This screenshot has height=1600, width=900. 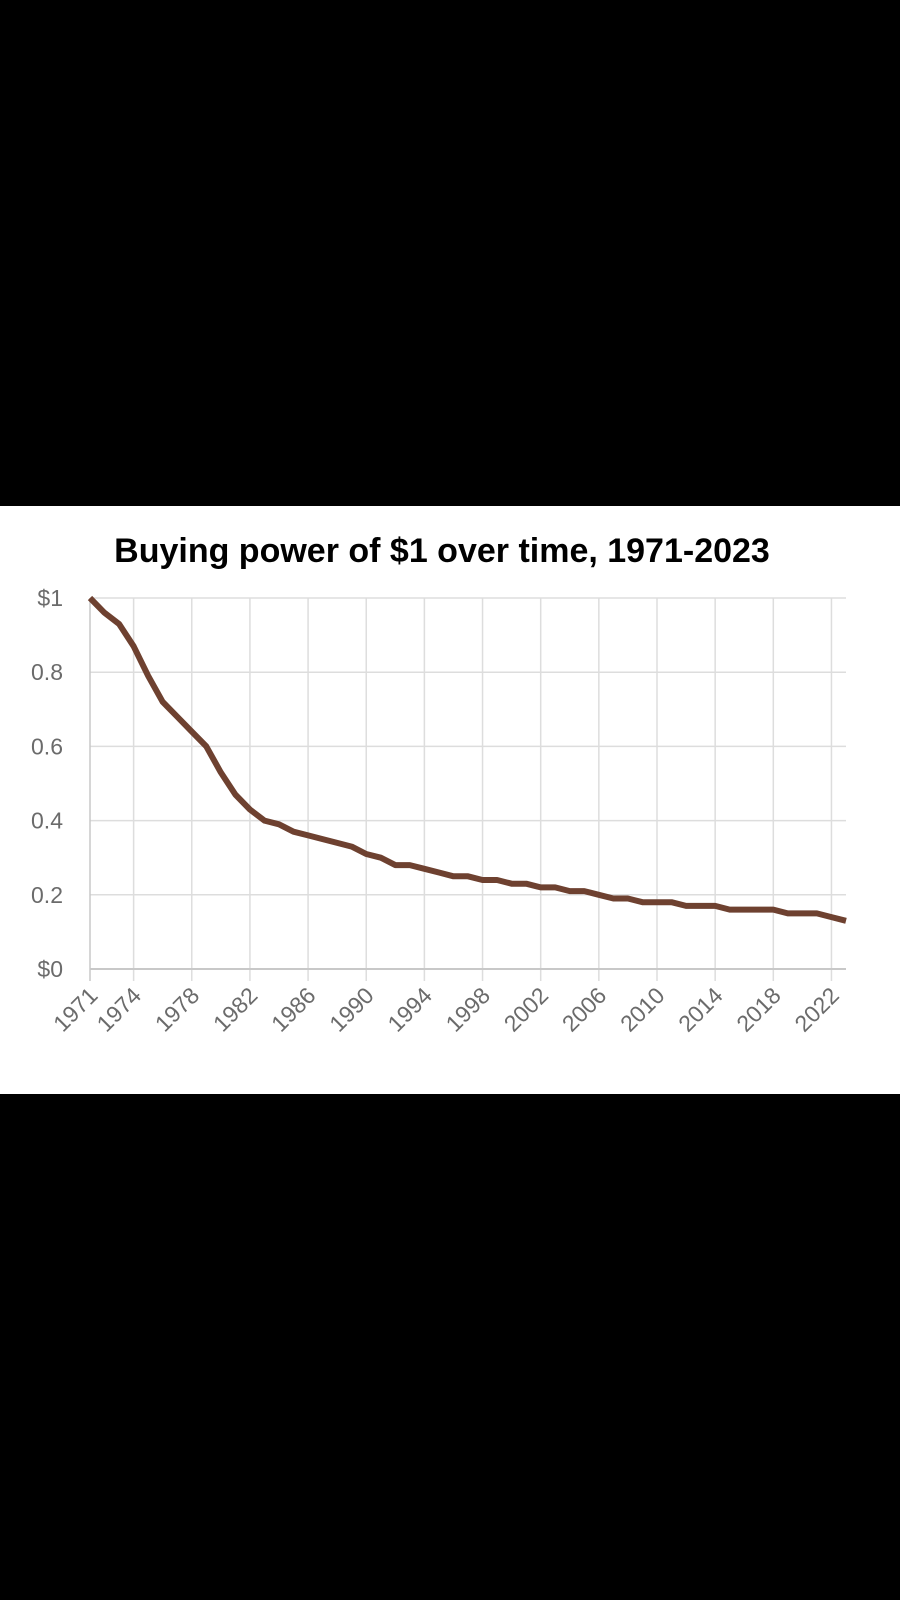 I want to click on x-tick-label: 1978, so click(x=177, y=1009).